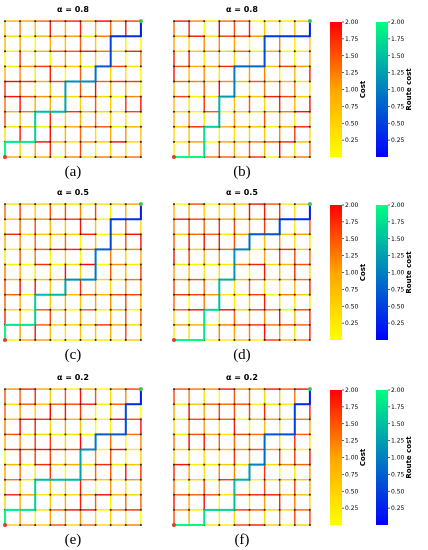 The height and width of the screenshot is (550, 428). Describe the element at coordinates (174, 157) in the screenshot. I see `start-node` at that location.